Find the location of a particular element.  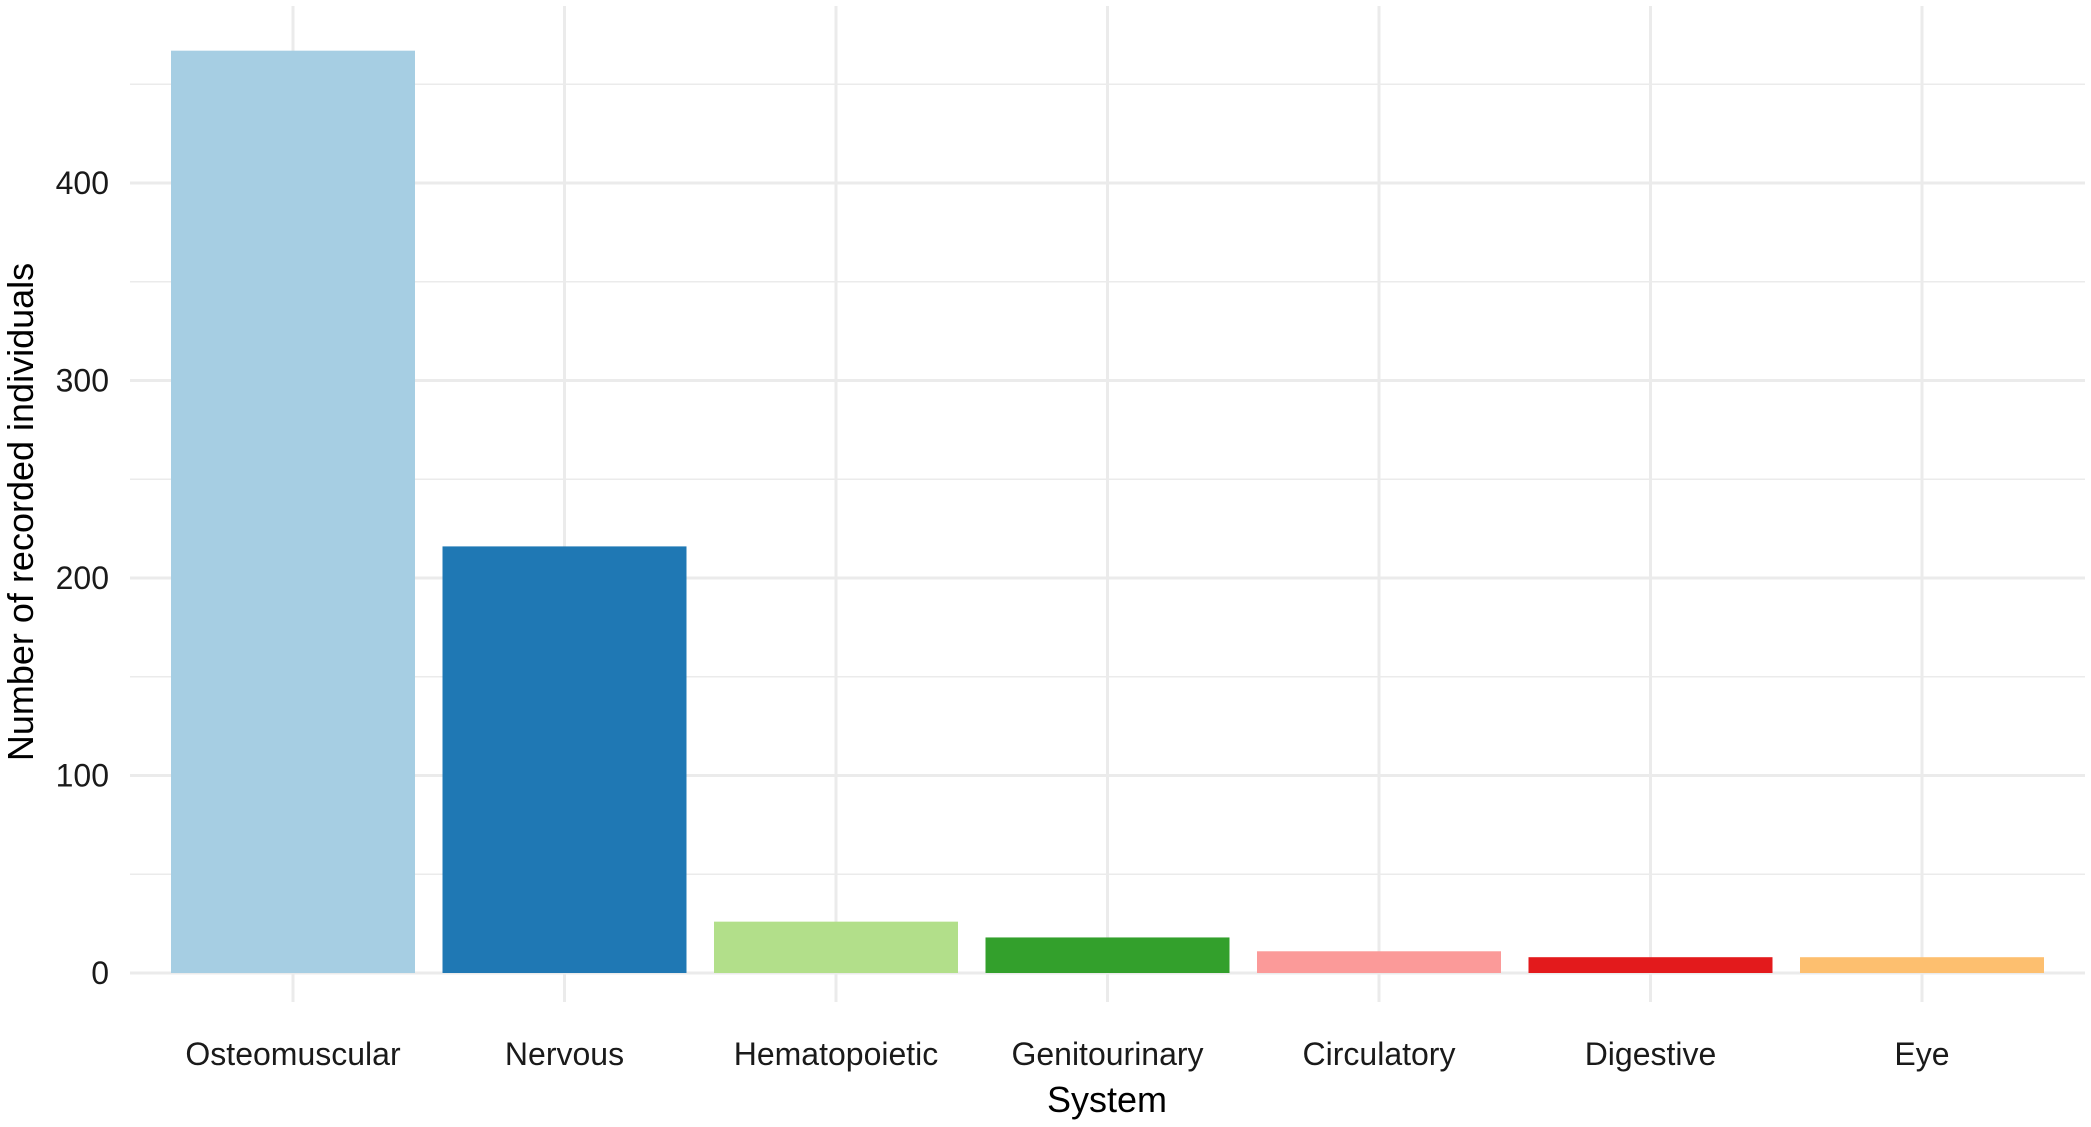

y-tick-label: 0 is located at coordinates (100, 973).